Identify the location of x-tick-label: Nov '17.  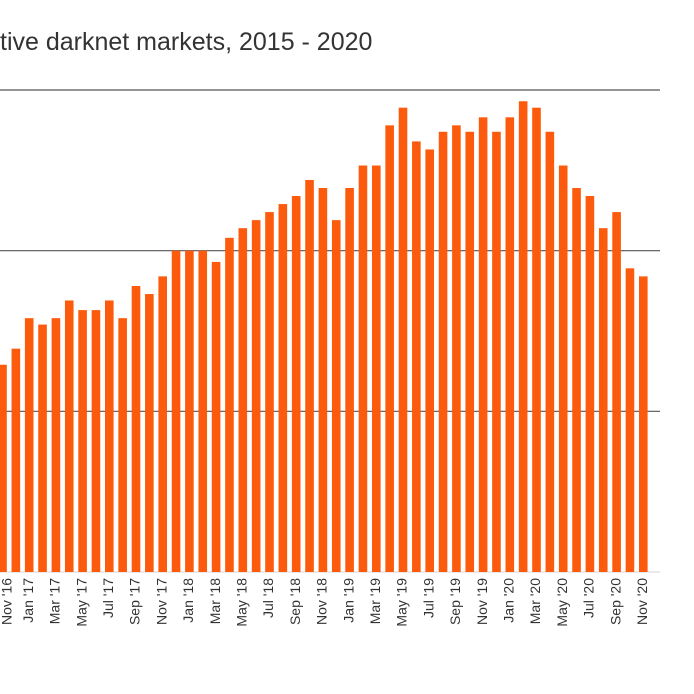
(161, 601).